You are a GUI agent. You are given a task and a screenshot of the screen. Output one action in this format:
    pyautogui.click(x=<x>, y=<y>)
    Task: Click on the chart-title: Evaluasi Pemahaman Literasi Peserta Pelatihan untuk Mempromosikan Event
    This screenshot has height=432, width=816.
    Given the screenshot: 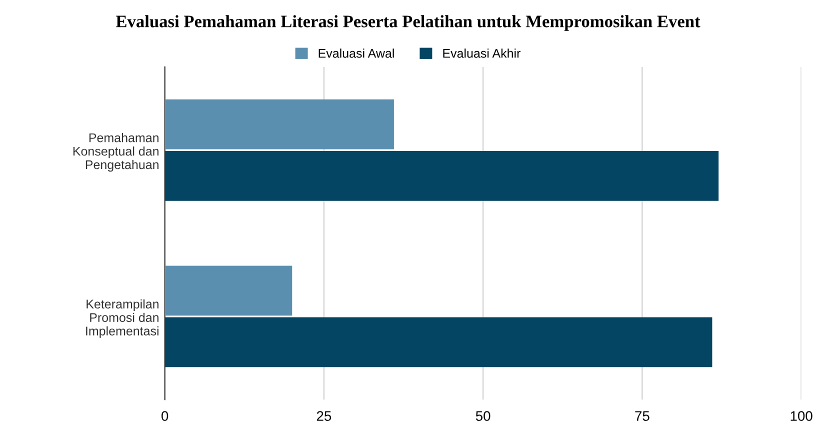 What is the action you would take?
    pyautogui.click(x=408, y=23)
    